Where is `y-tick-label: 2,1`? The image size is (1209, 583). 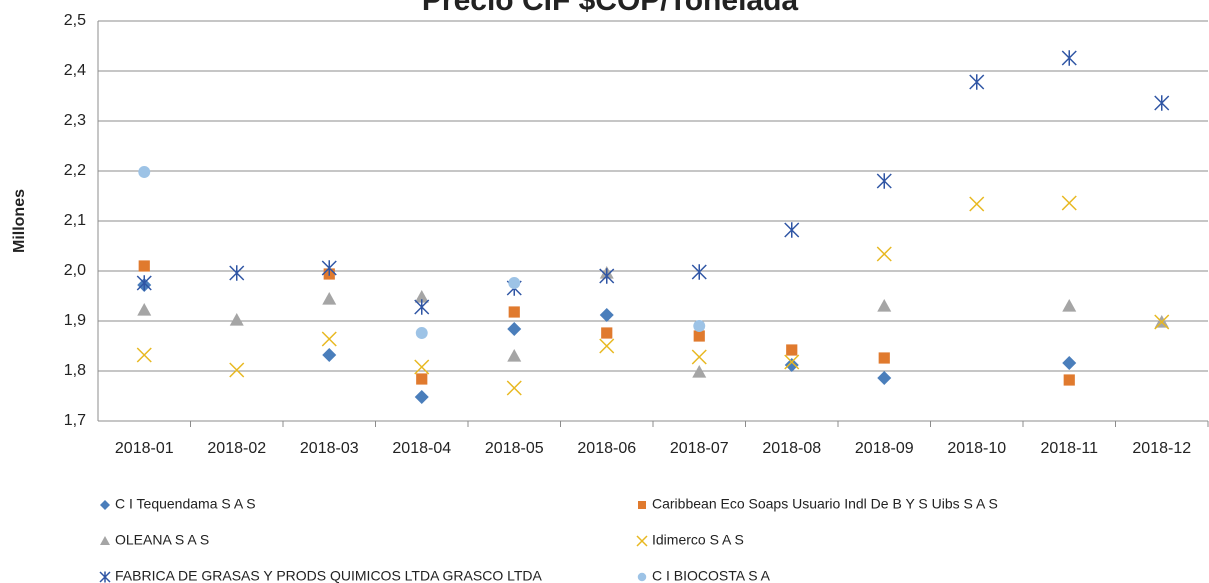
y-tick-label: 2,1 is located at coordinates (75, 220).